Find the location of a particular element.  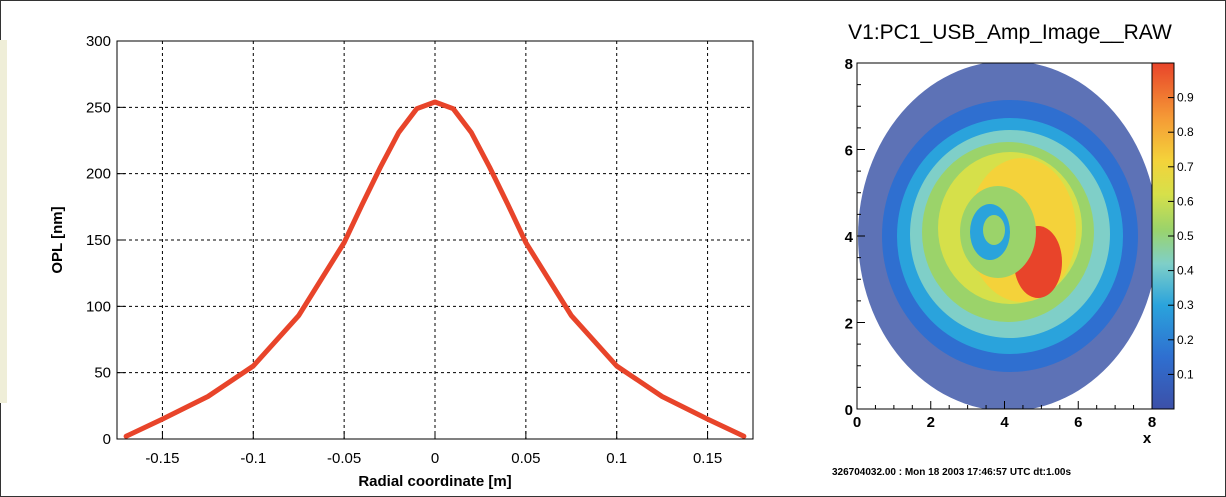

y-tick-label: 250 is located at coordinates (98, 107).